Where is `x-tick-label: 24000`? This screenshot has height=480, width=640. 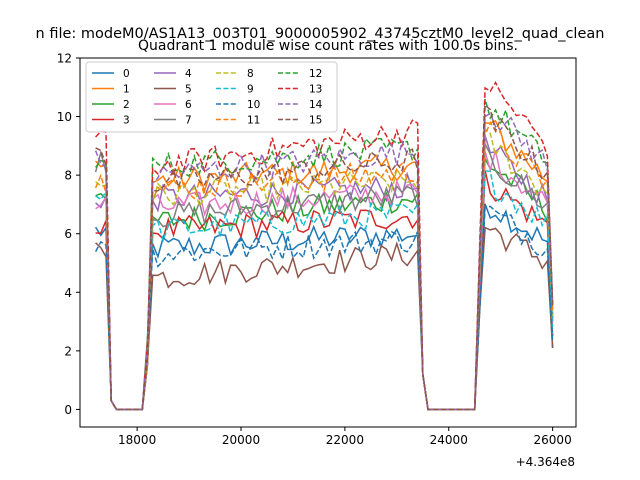 x-tick-label: 24000 is located at coordinates (449, 440).